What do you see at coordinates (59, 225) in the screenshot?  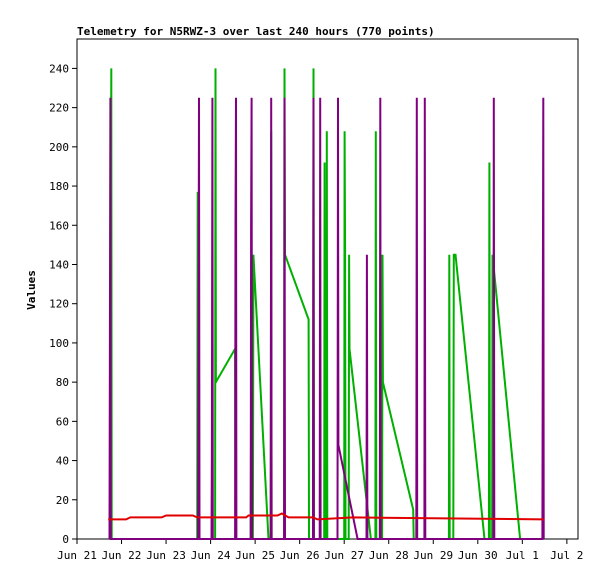 I see `y-tick-label: 160` at bounding box center [59, 225].